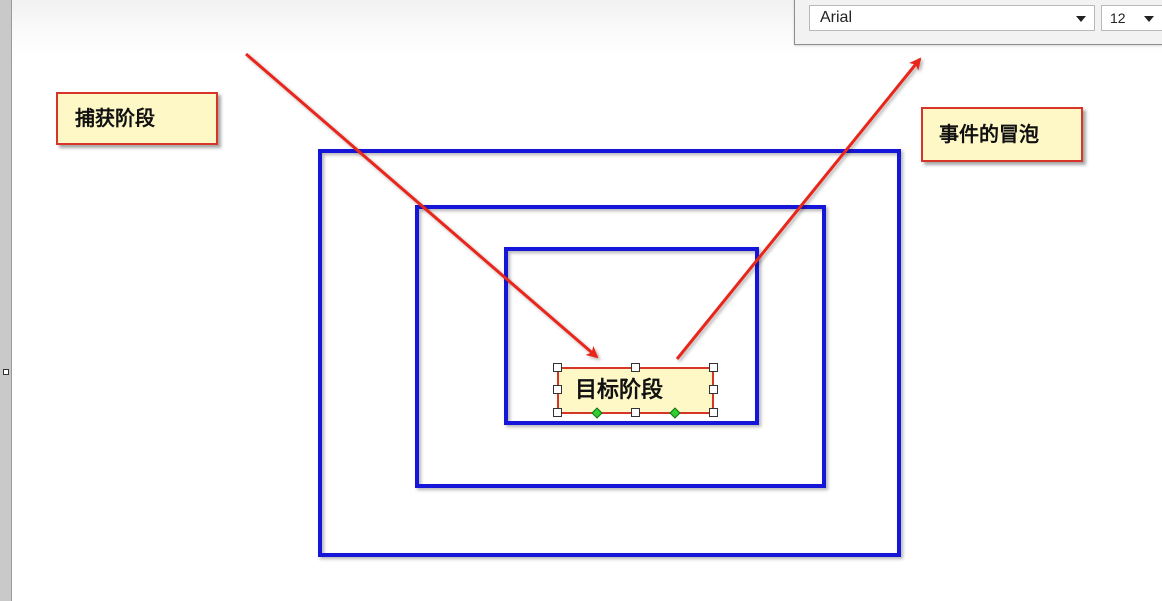 This screenshot has height=601, width=1162. Describe the element at coordinates (635, 367) in the screenshot. I see `resize-handle-top-center` at that location.